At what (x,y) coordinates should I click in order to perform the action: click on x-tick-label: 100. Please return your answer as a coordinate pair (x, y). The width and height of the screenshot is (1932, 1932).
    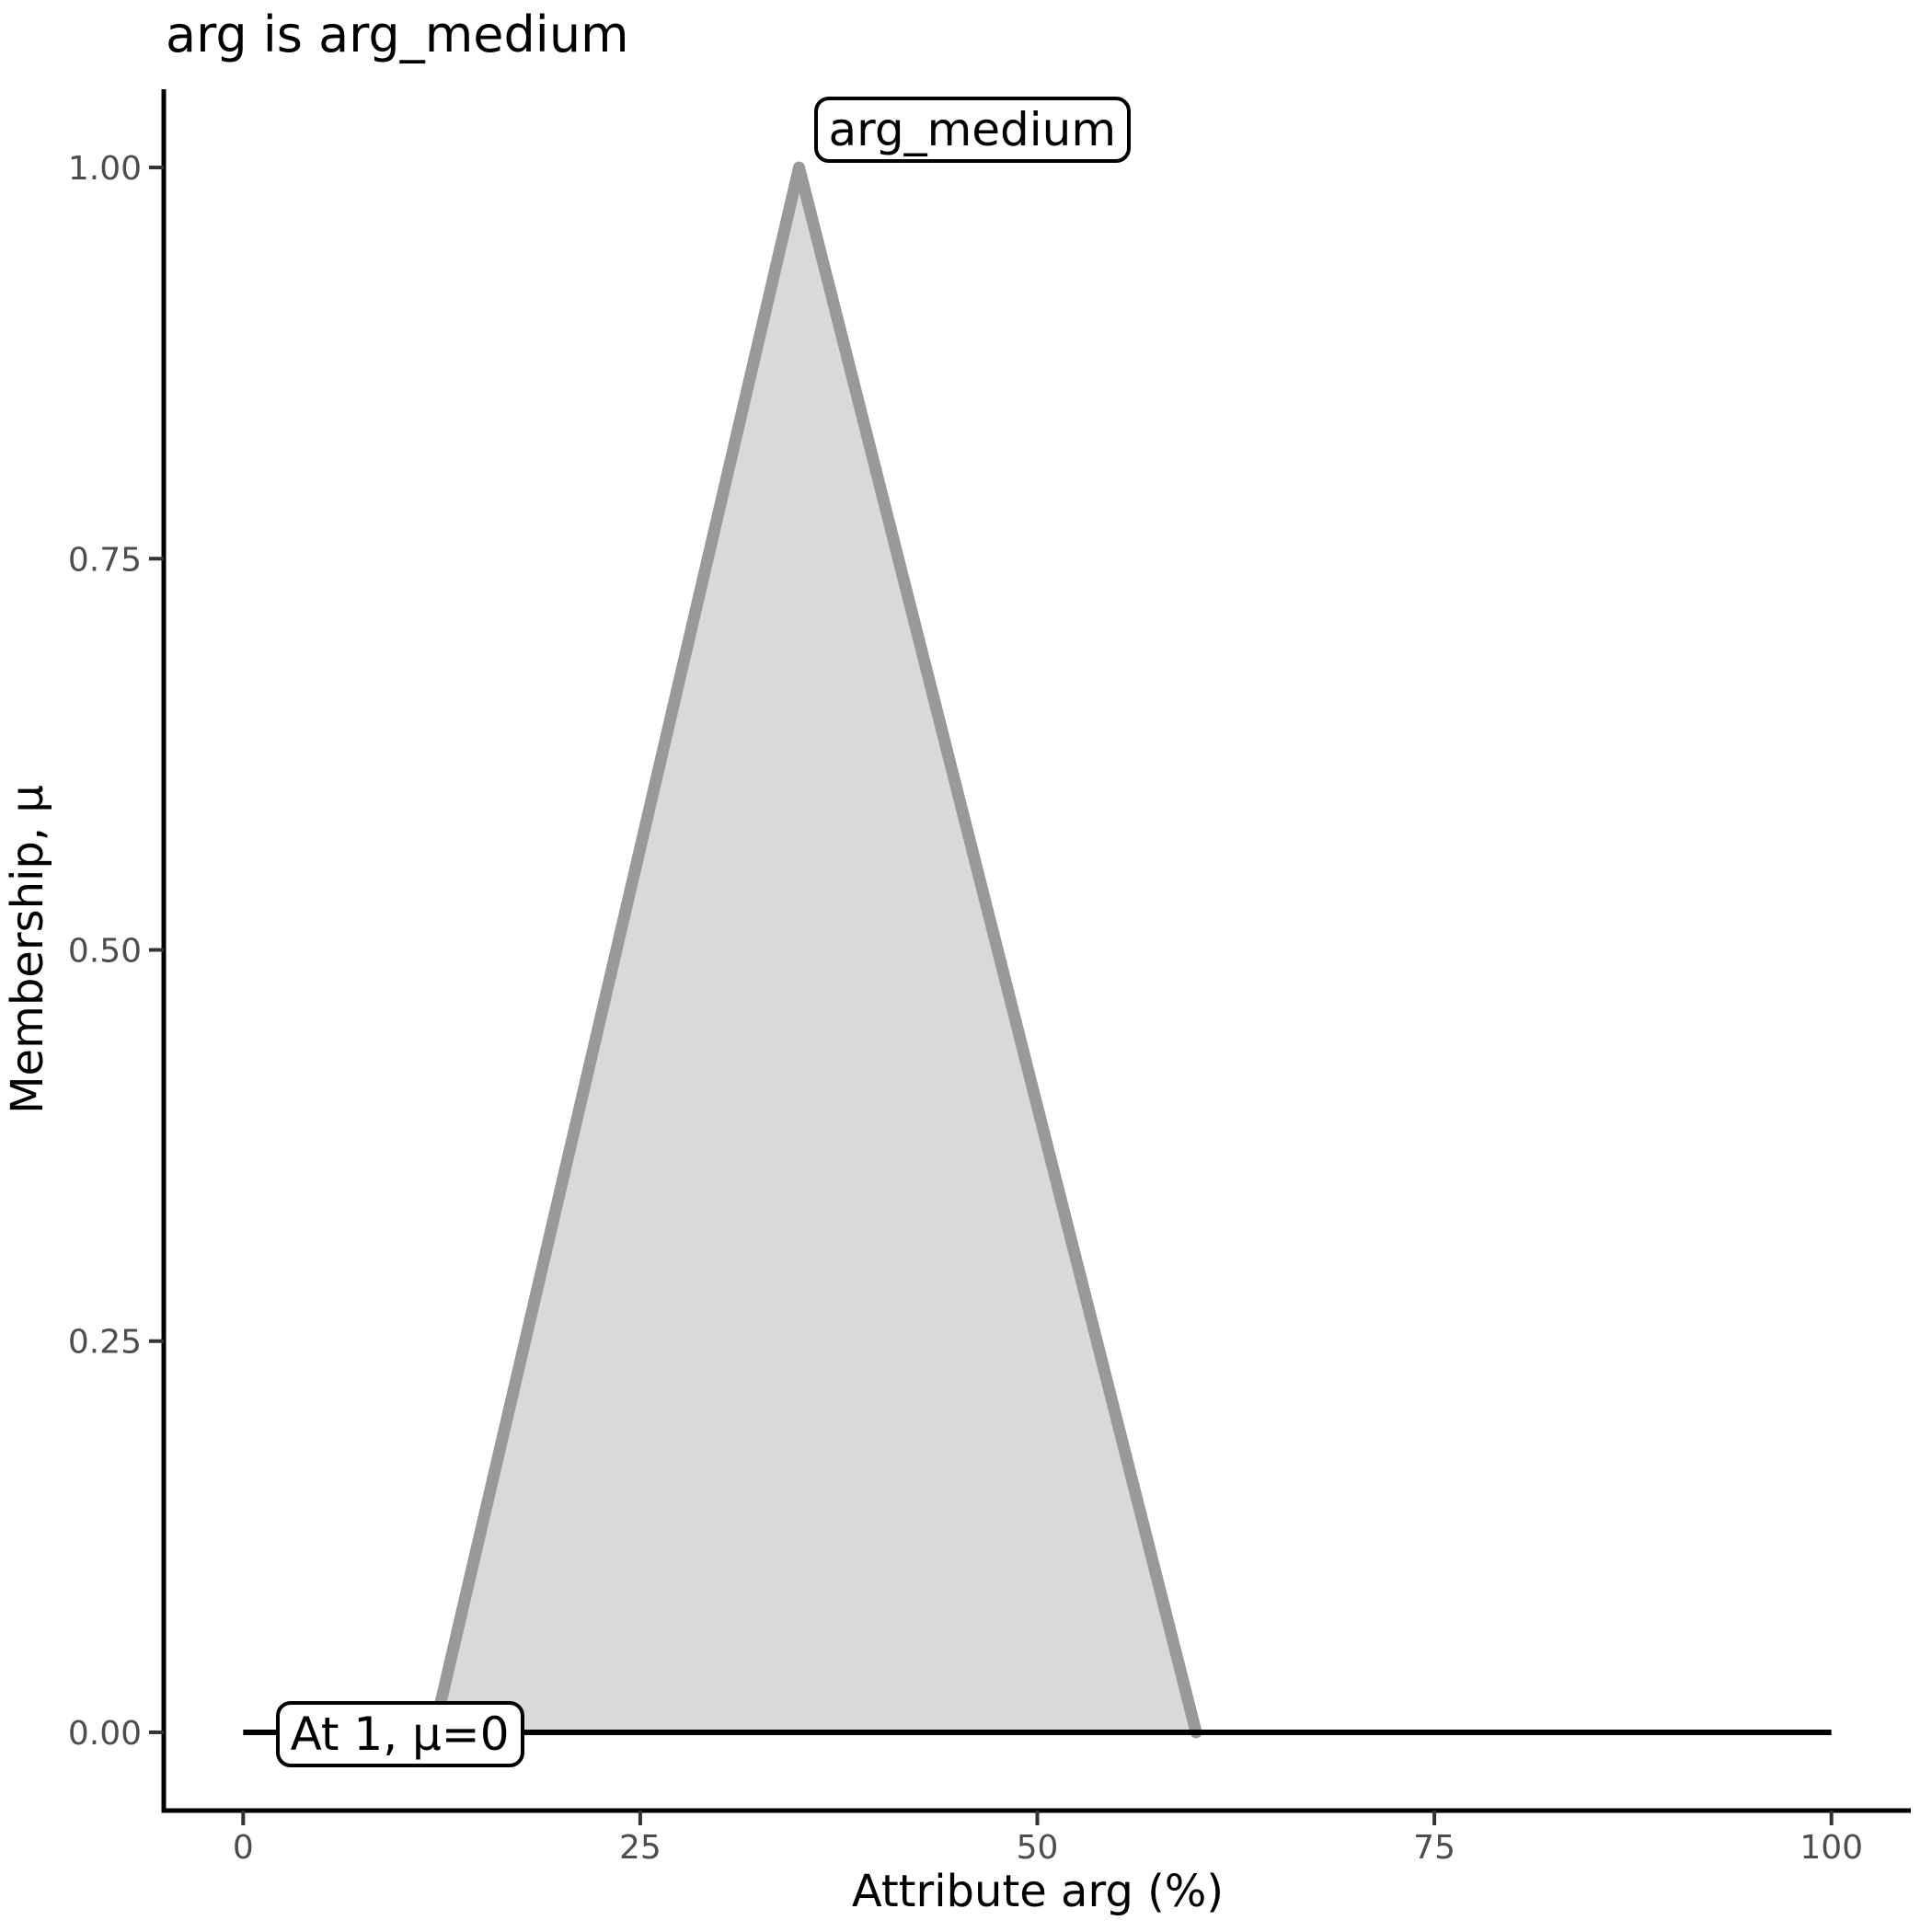
    Looking at the image, I should click on (1831, 1848).